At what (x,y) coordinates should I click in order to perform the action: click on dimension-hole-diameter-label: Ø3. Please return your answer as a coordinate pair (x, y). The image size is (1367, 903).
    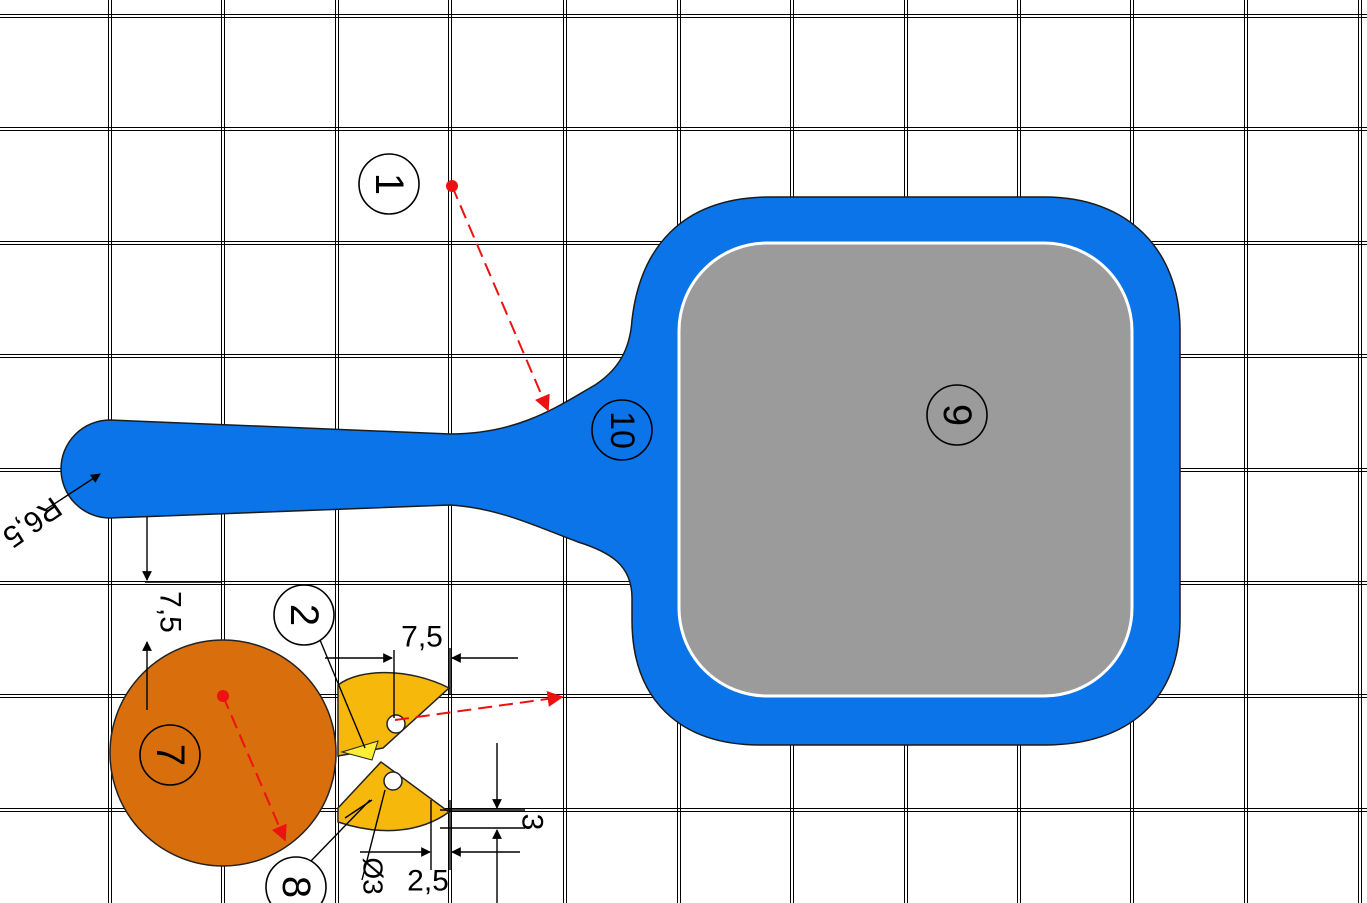
    Looking at the image, I should click on (373, 875).